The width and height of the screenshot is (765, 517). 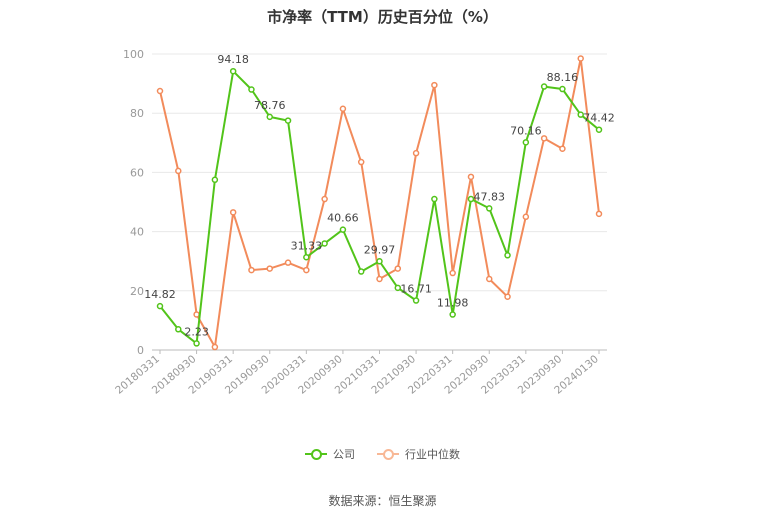 I want to click on data-label: 14.82, so click(x=160, y=294).